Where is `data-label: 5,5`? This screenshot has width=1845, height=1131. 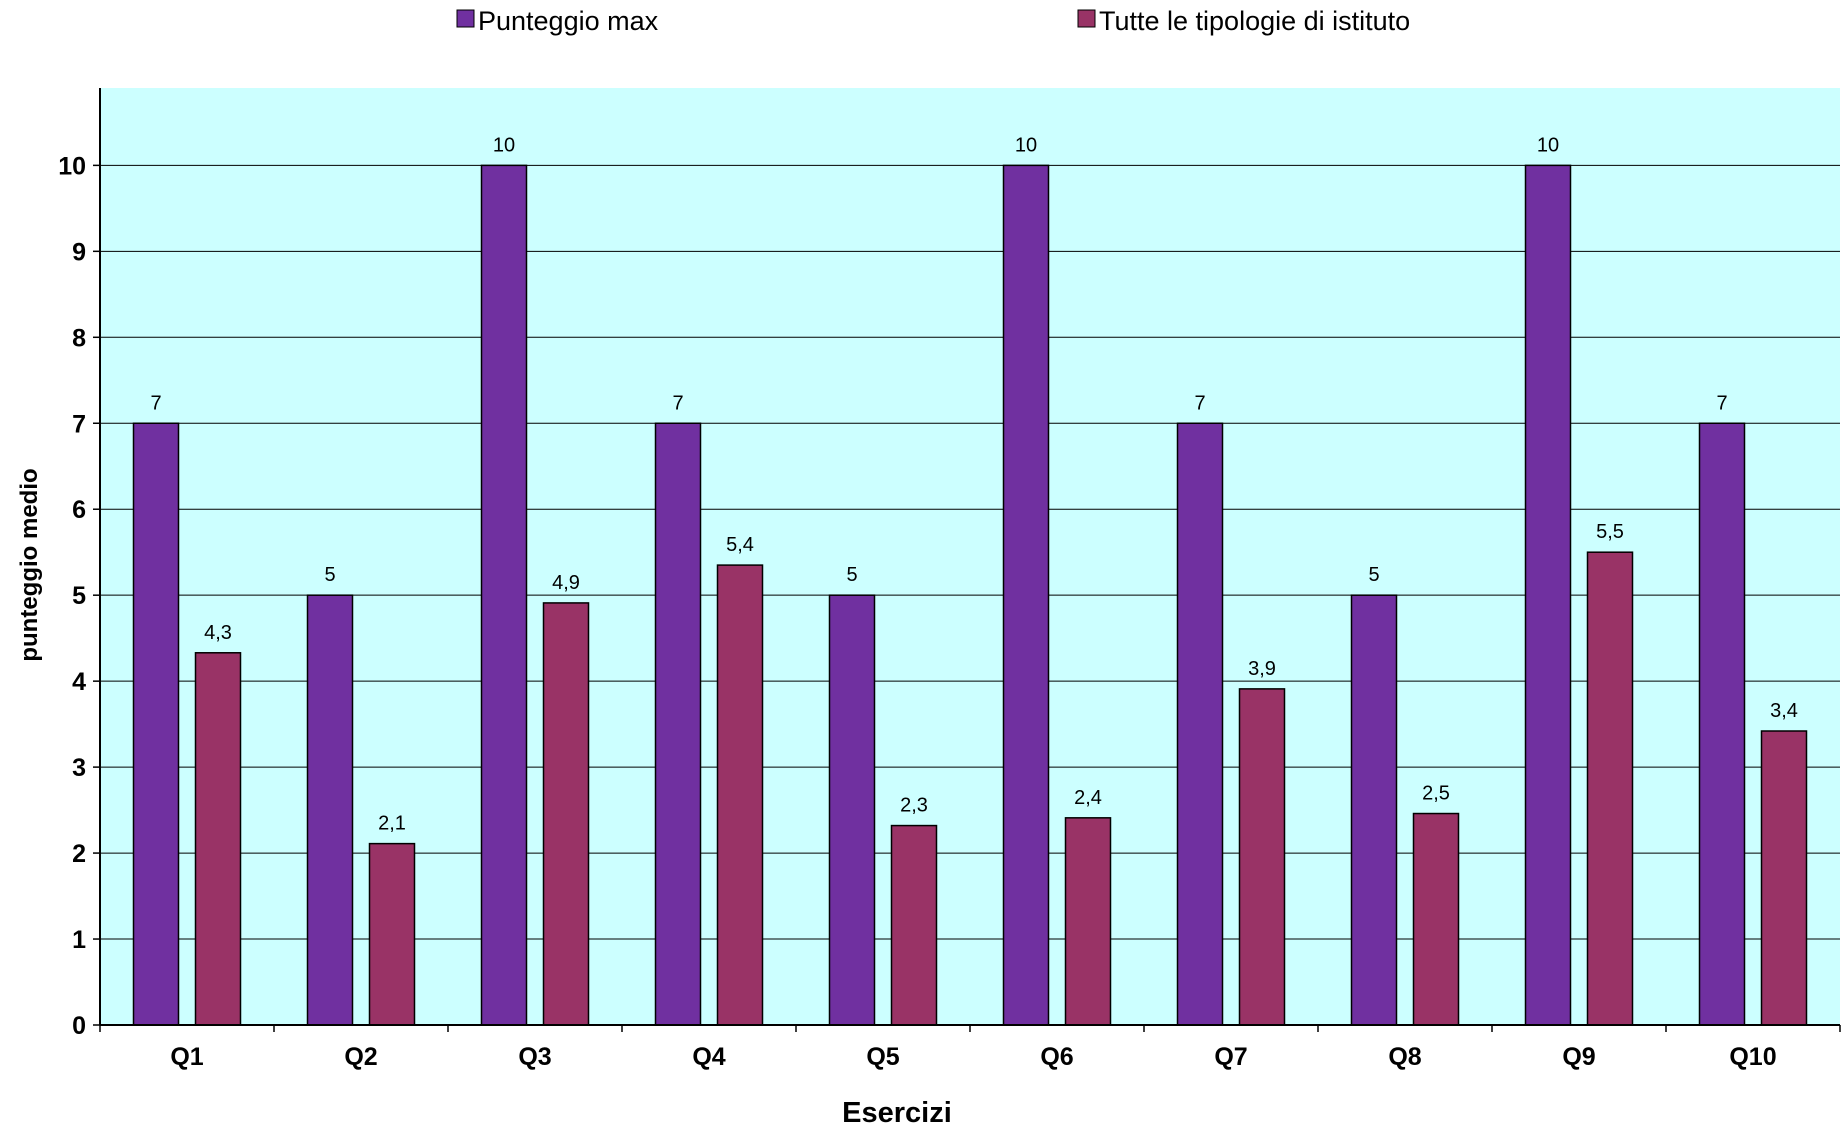 data-label: 5,5 is located at coordinates (1610, 532).